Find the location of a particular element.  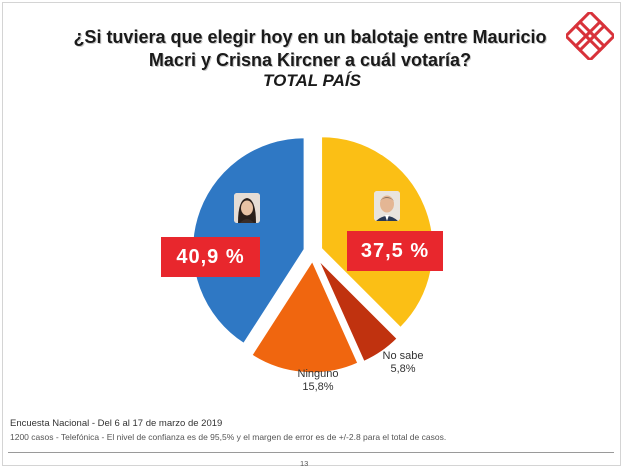

interlocking-squares-logo-icon is located at coordinates (590, 36).